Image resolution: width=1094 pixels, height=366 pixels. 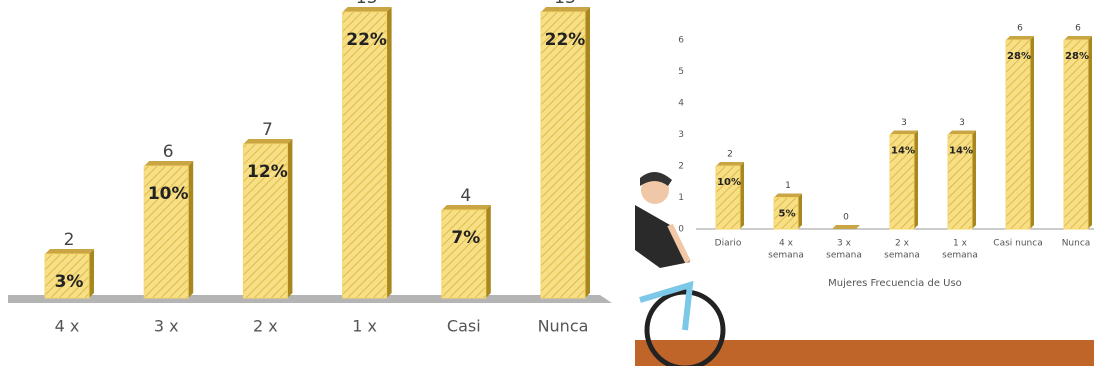 I want to click on ground, so click(x=864, y=353).